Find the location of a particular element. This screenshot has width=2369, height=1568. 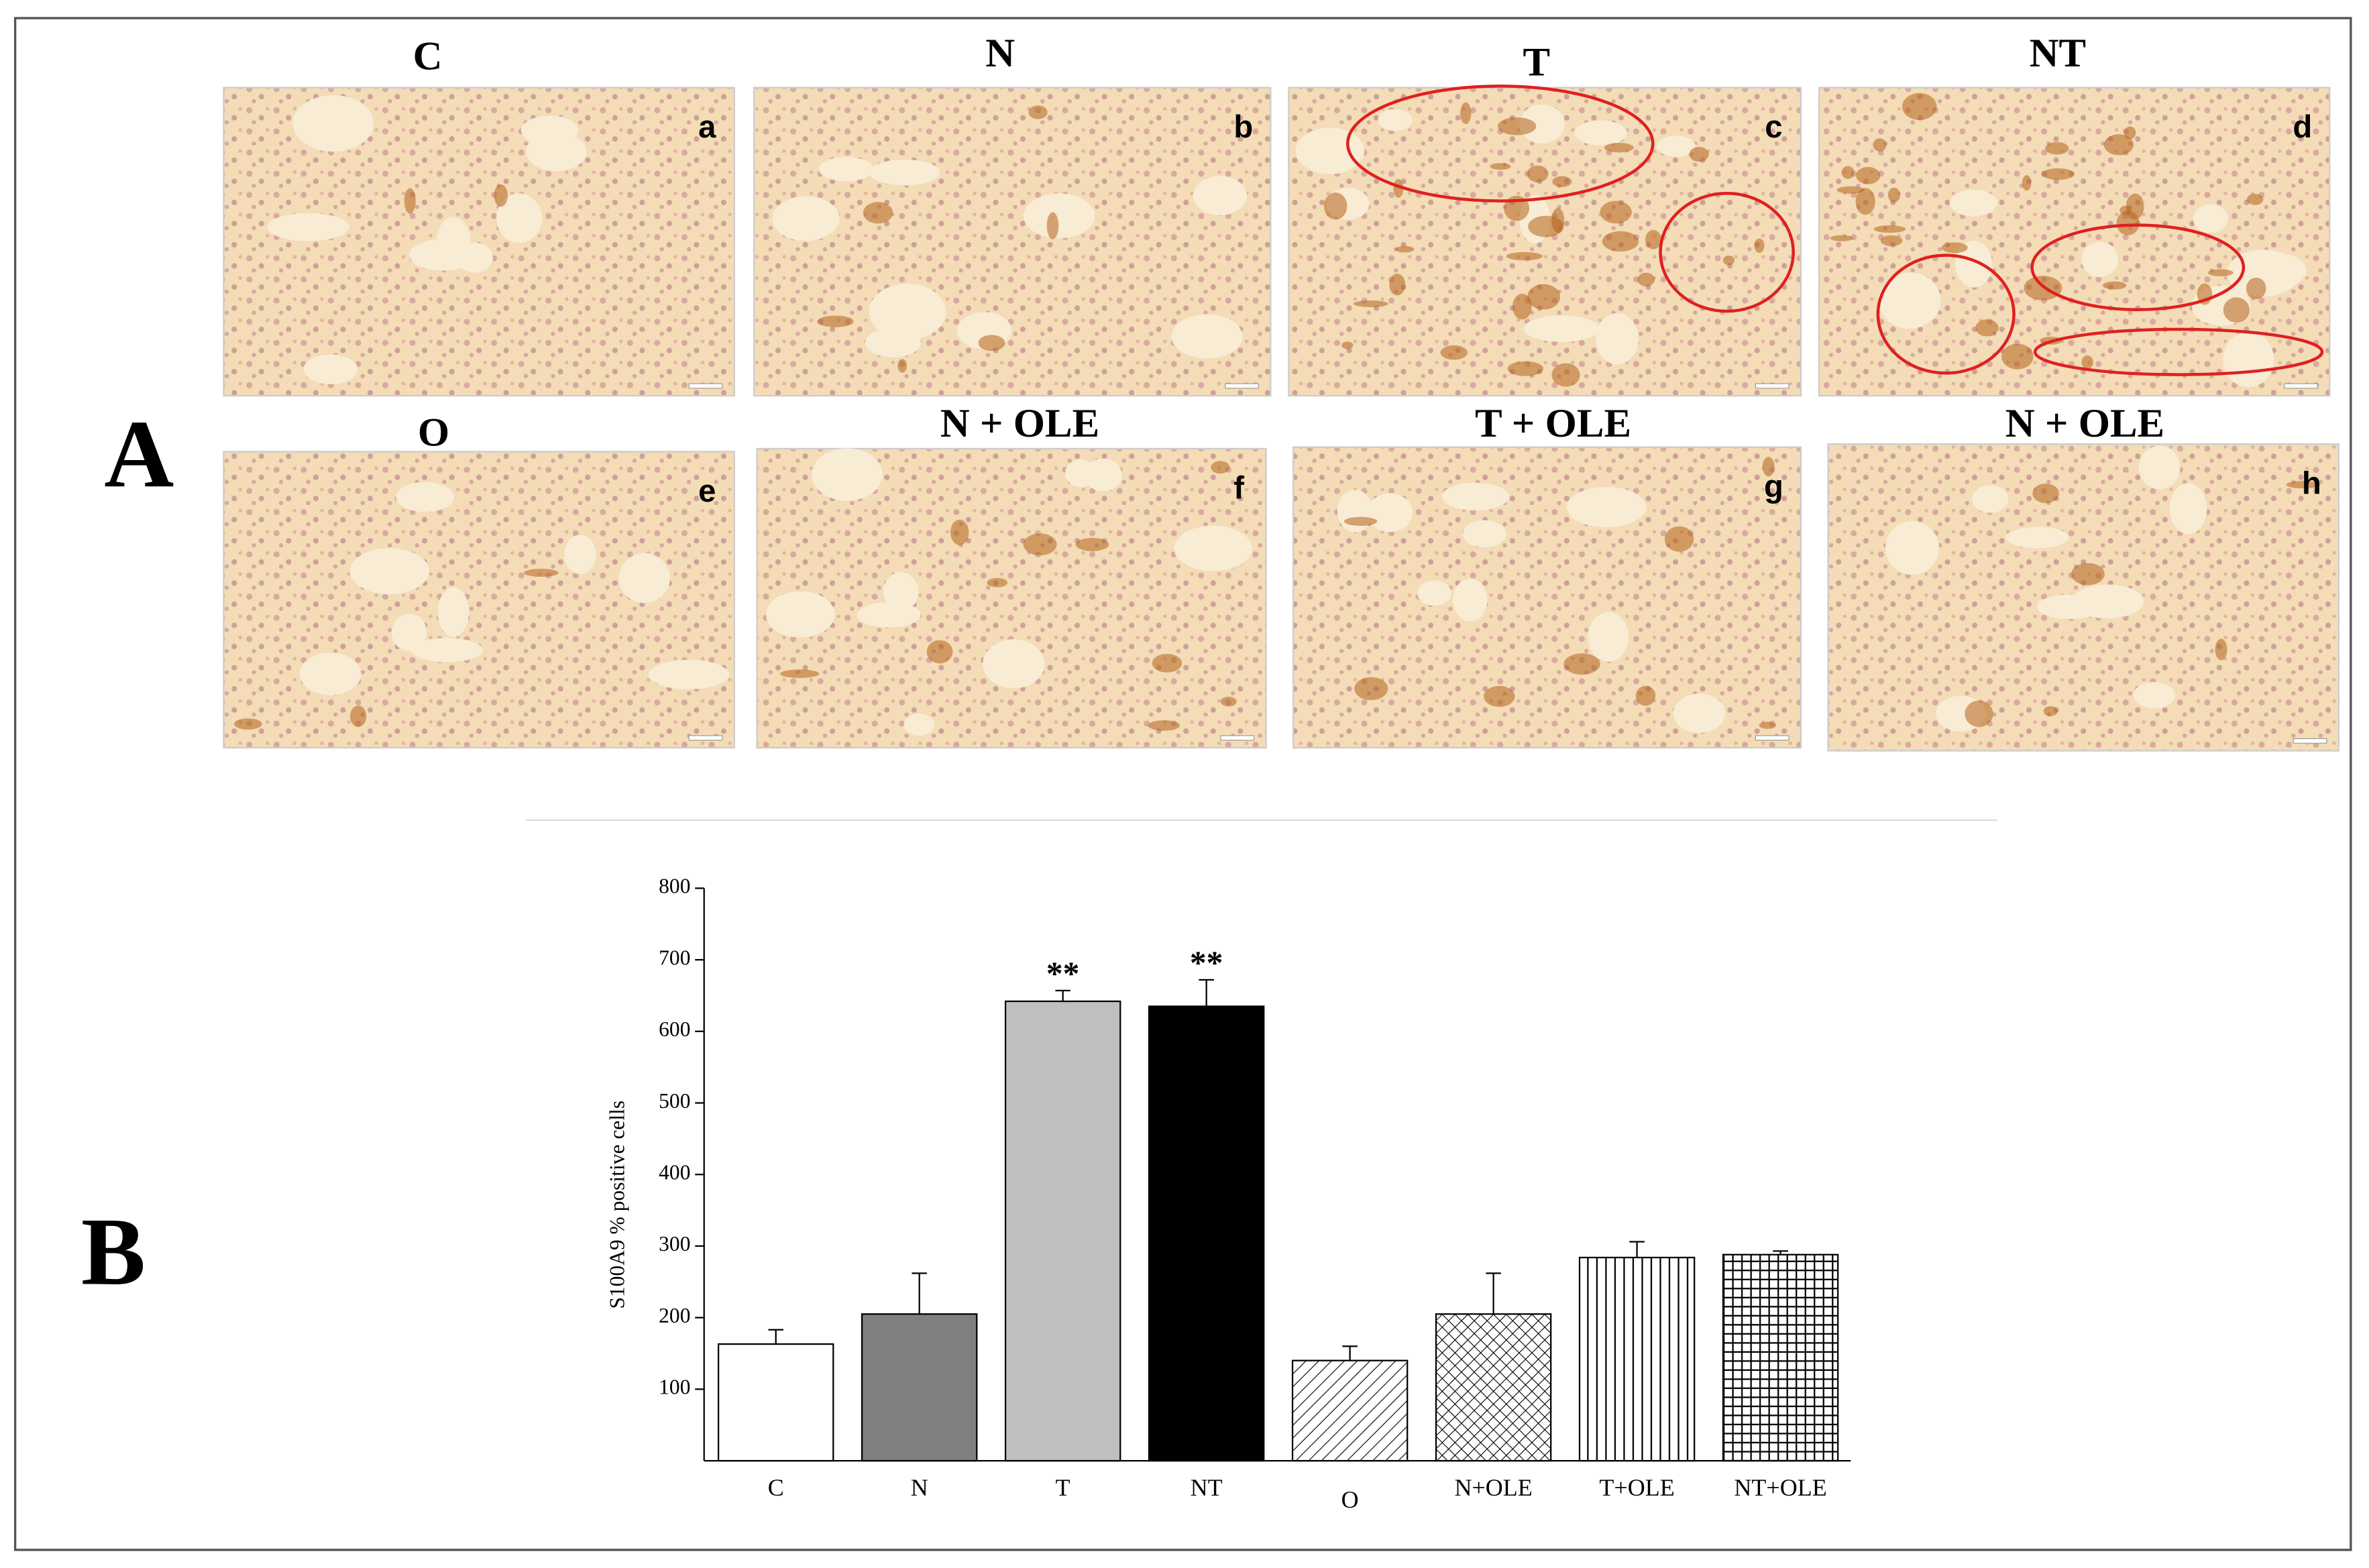

micrograph-title: T is located at coordinates (1537, 62).